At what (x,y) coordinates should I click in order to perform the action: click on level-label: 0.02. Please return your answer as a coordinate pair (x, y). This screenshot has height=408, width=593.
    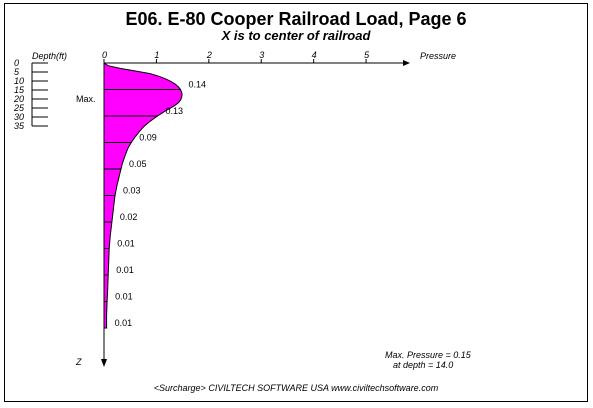
    Looking at the image, I should click on (129, 217).